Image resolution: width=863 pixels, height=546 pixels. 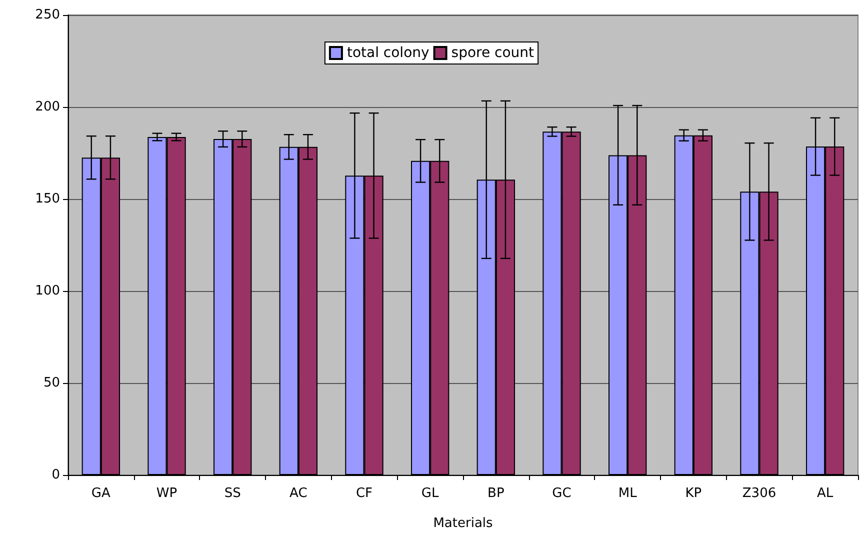 I want to click on y-tick-label: 200, so click(x=47, y=107).